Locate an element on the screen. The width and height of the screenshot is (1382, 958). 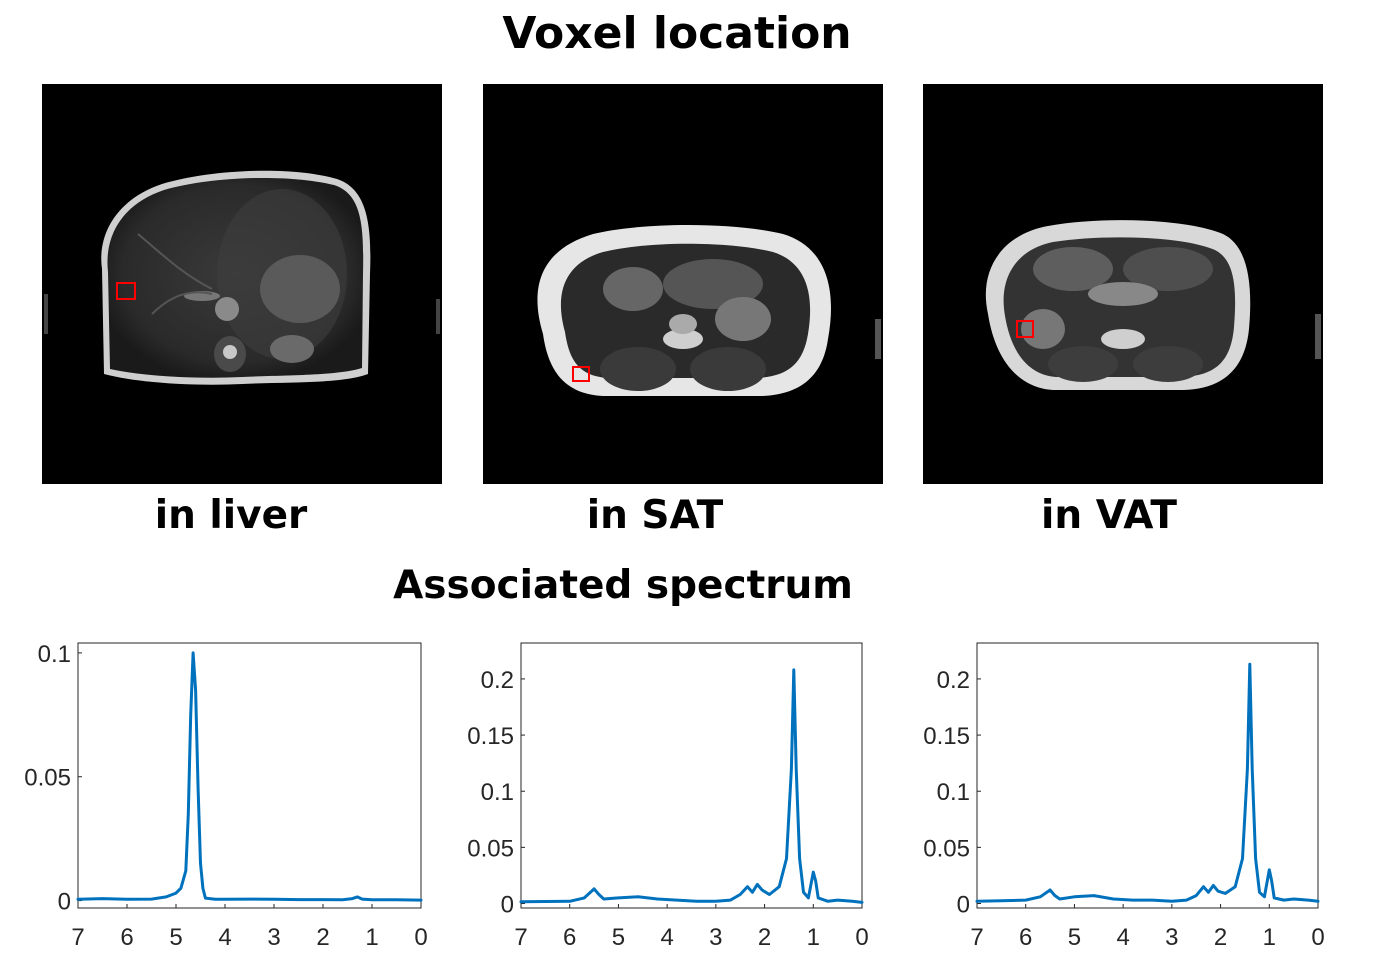
mri-image-liver is located at coordinates (242, 284).